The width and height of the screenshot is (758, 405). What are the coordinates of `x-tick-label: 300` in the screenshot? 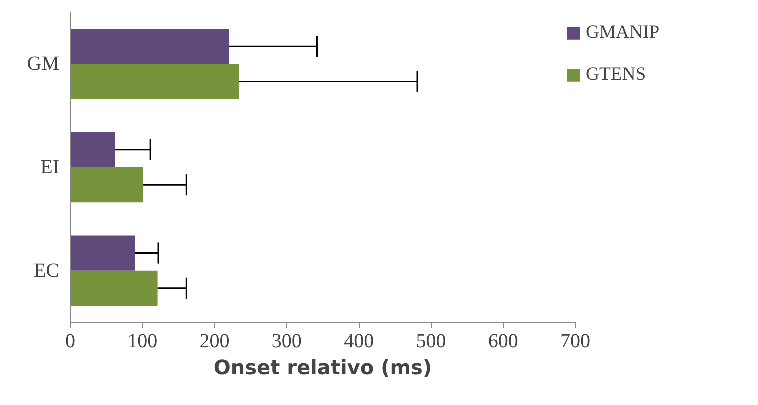 It's located at (287, 341).